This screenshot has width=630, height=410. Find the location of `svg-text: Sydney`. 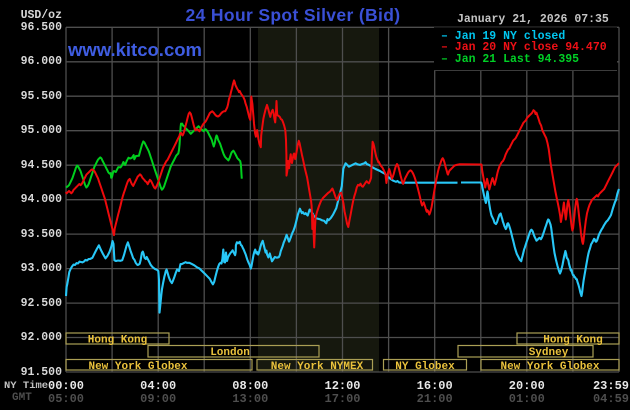

svg-text: Sydney is located at coordinates (549, 353).